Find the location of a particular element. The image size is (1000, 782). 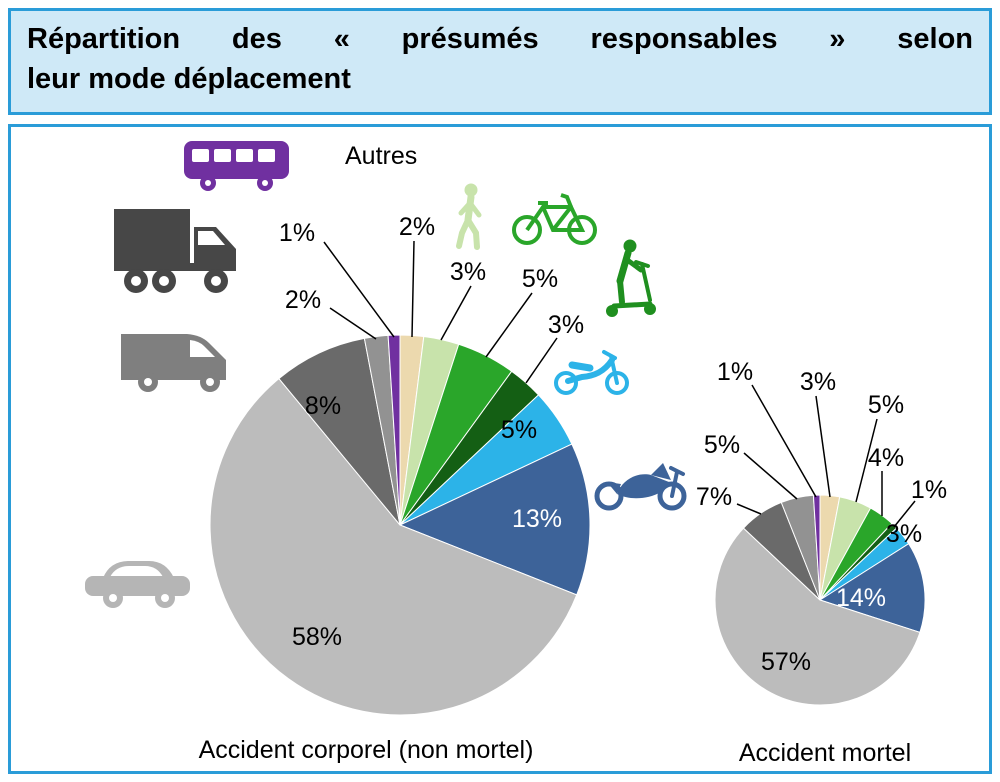

caption-accident-mortel: Accident mortel is located at coordinates (825, 753).